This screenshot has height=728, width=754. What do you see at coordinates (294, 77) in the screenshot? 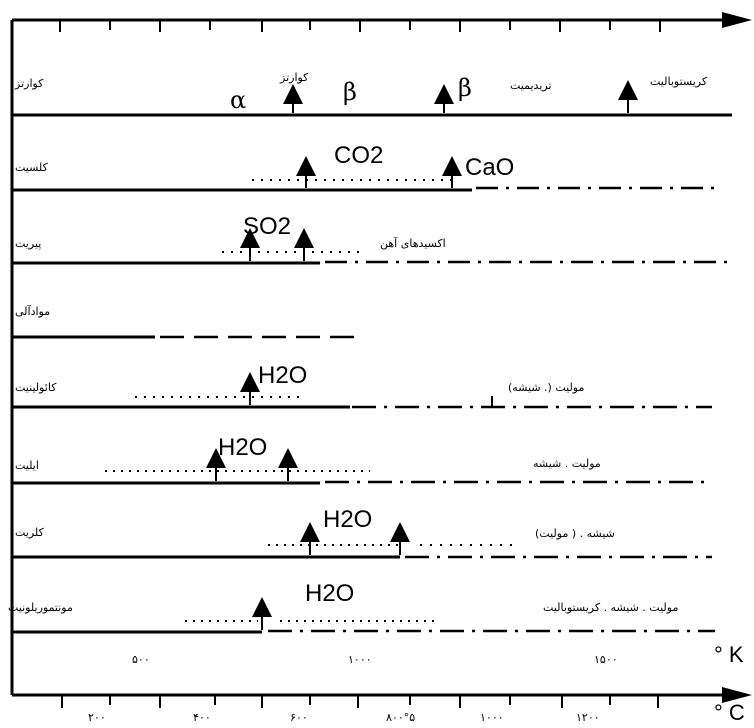
I see `quartz-transition-label: کوارتز` at bounding box center [294, 77].